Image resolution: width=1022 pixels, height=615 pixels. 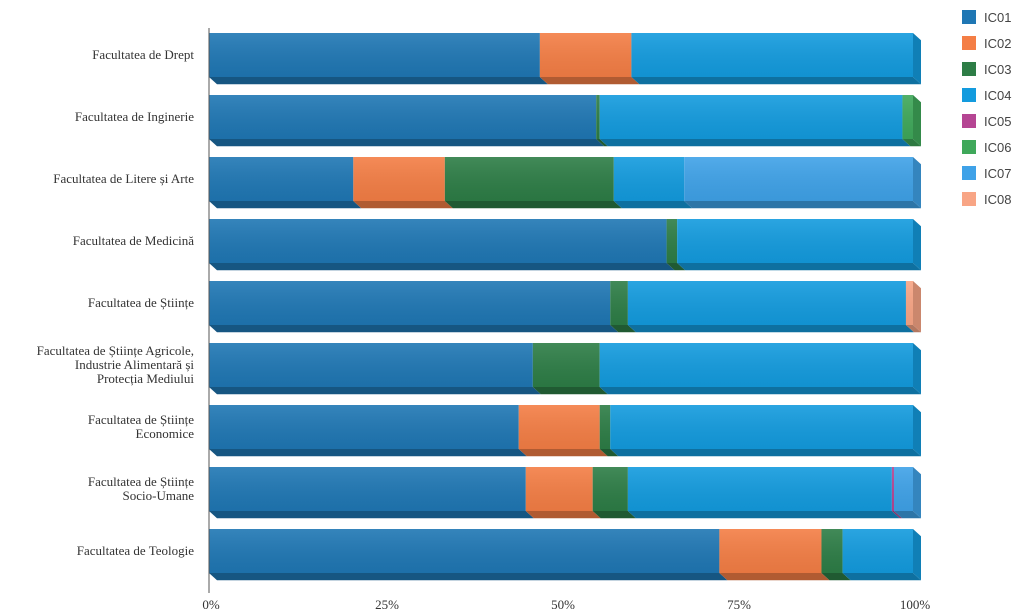 I want to click on legend-label: IC02, so click(x=997, y=43).